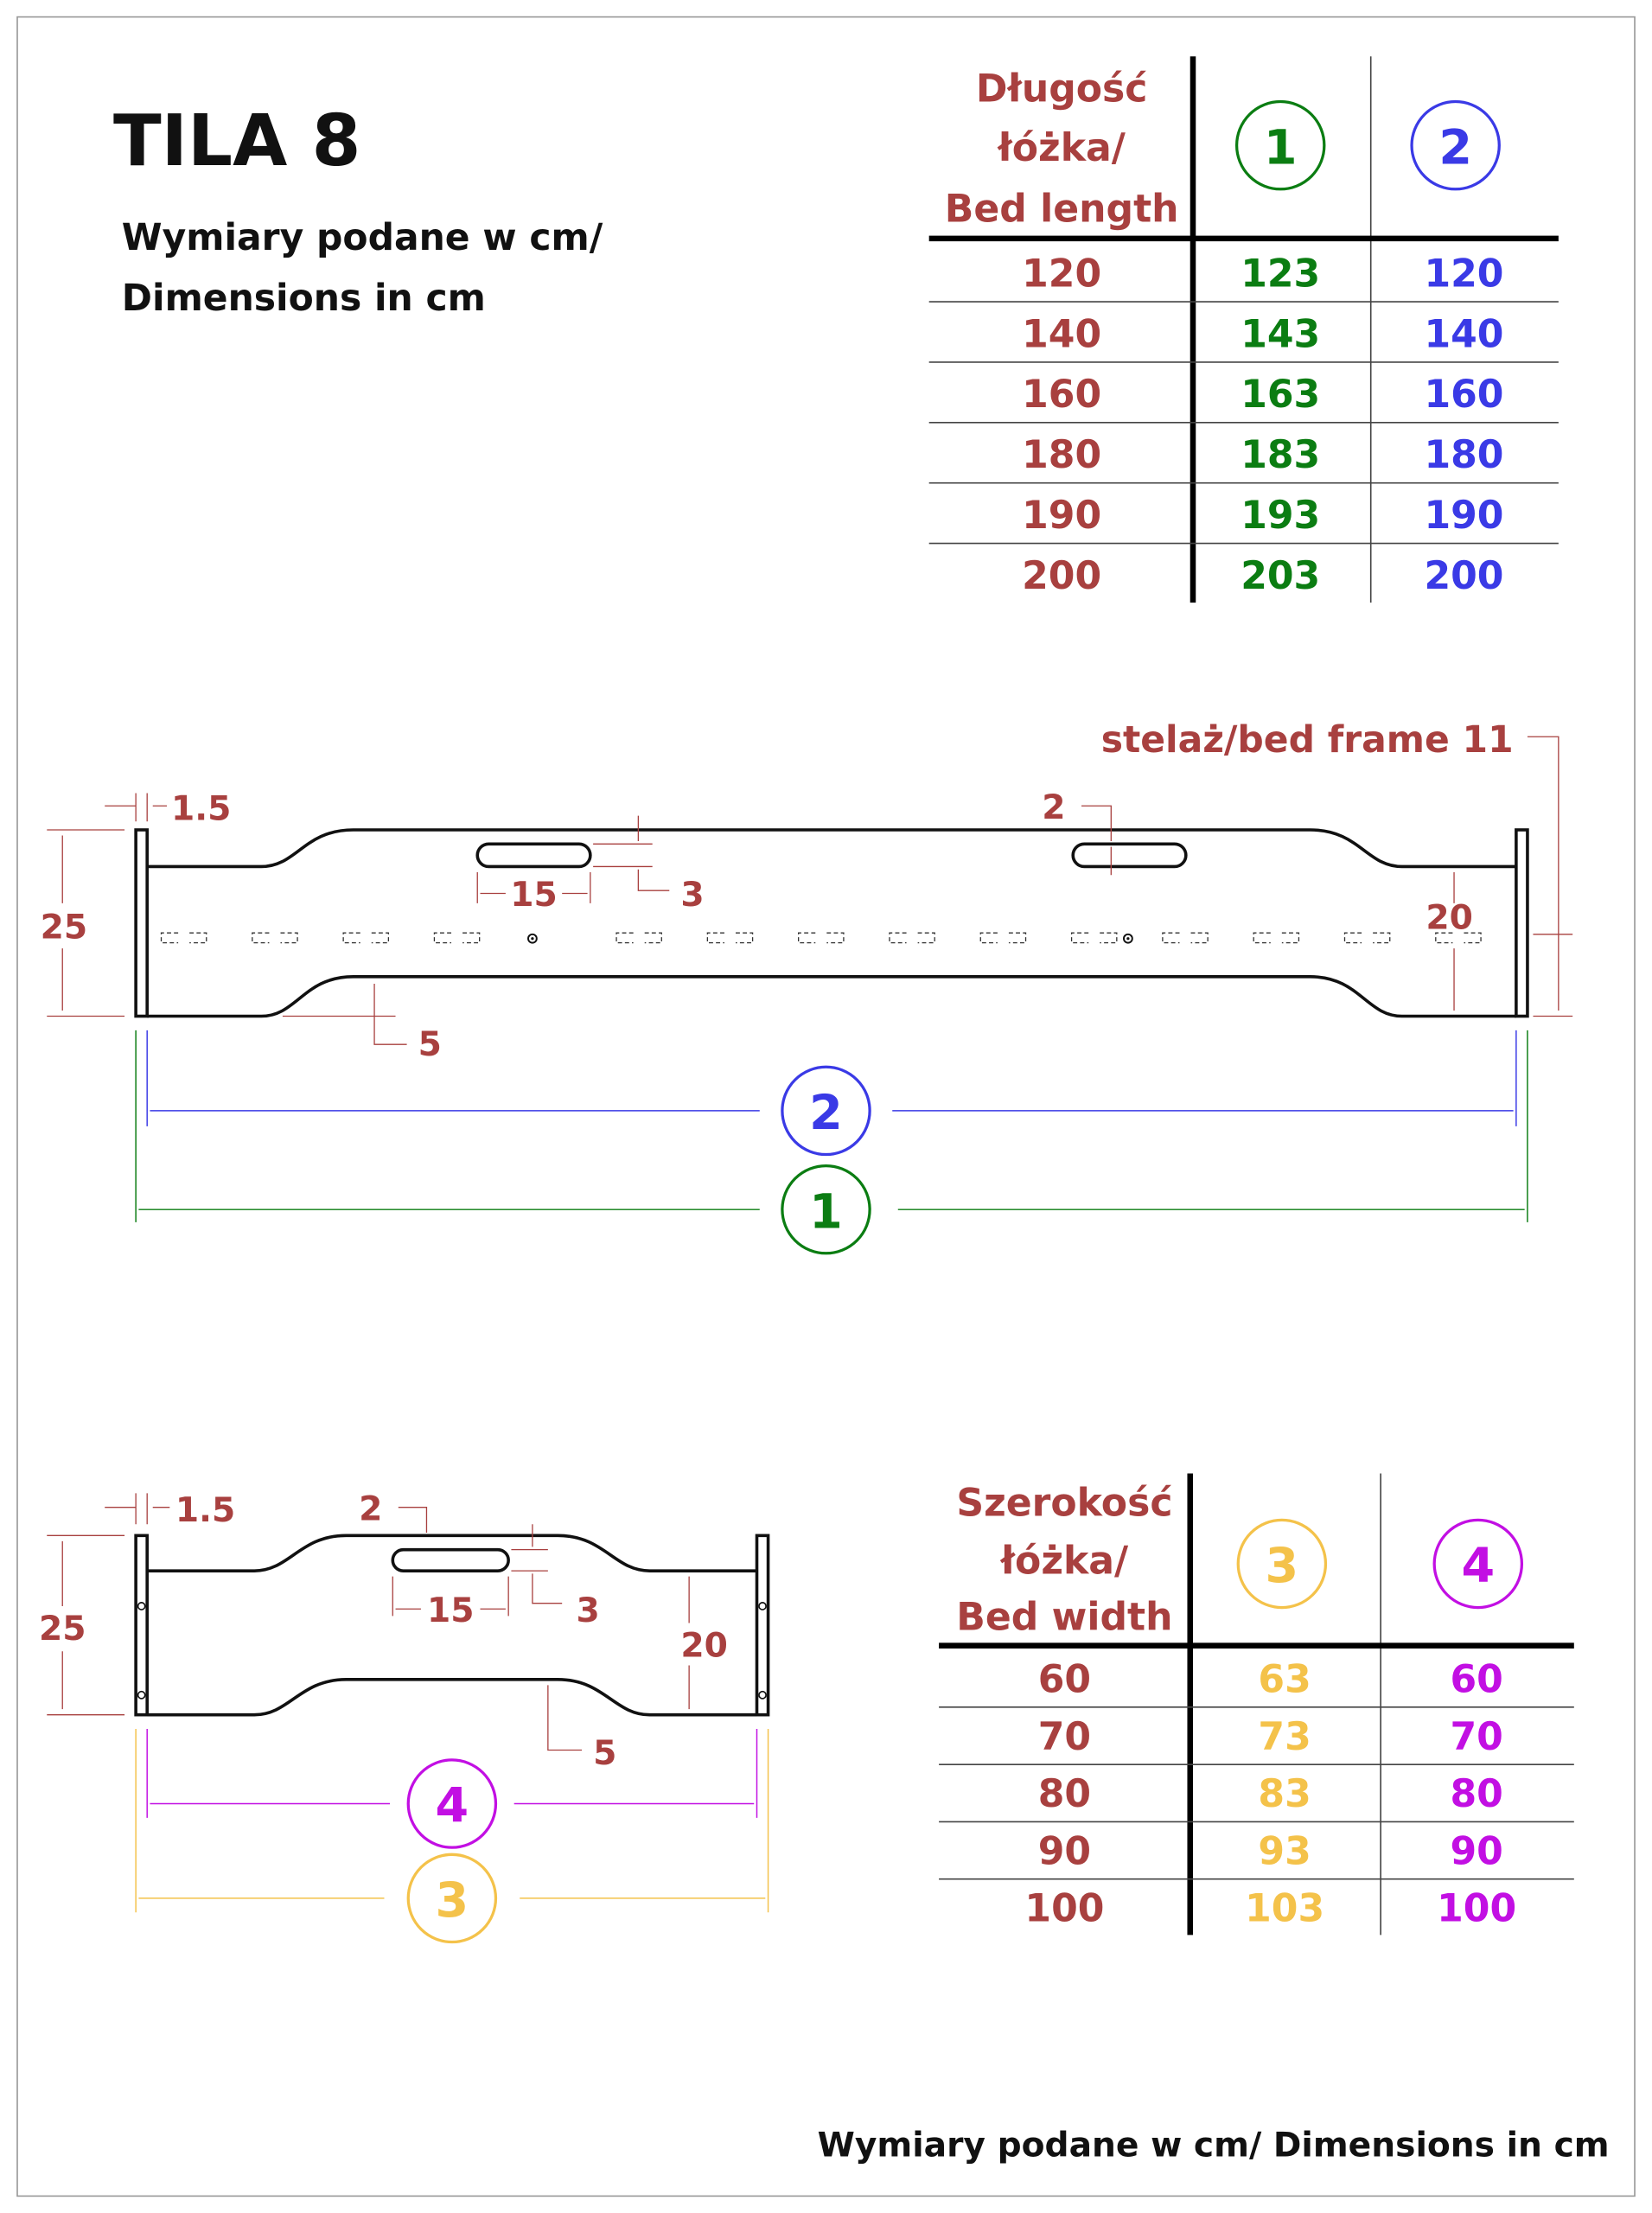 The width and height of the screenshot is (1652, 2213). What do you see at coordinates (1280, 334) in the screenshot?
I see `length-cell: 143` at bounding box center [1280, 334].